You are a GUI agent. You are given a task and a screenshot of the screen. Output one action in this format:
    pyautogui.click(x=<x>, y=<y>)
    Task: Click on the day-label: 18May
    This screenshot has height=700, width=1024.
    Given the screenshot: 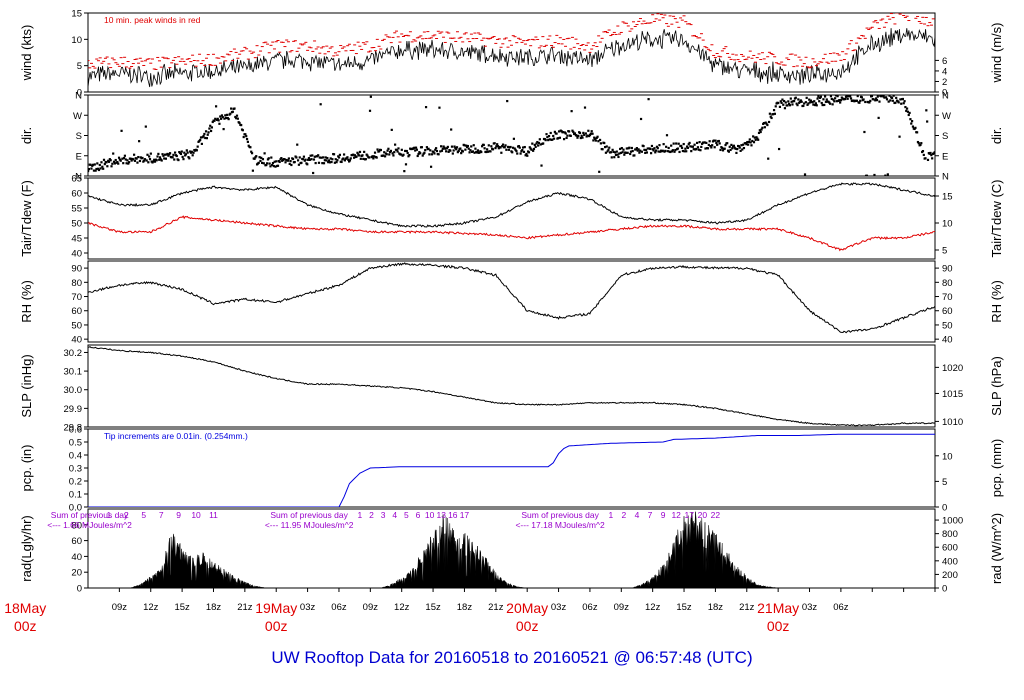 What is the action you would take?
    pyautogui.click(x=25, y=608)
    